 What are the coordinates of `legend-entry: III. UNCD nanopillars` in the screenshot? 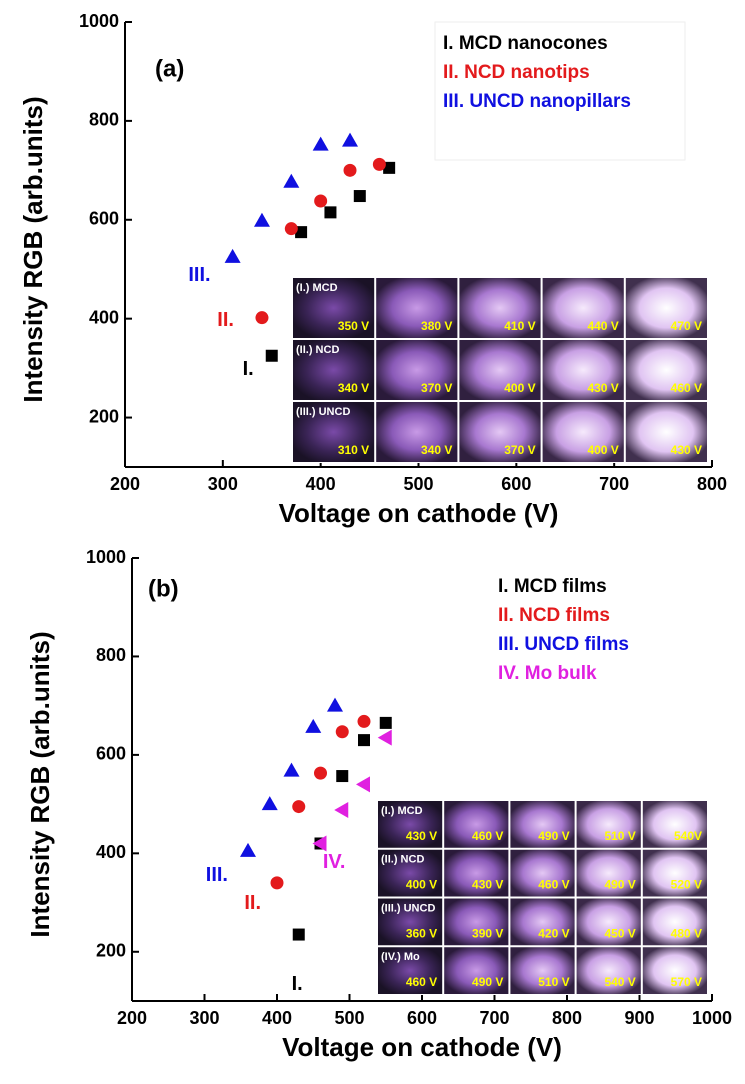 It's located at (537, 101).